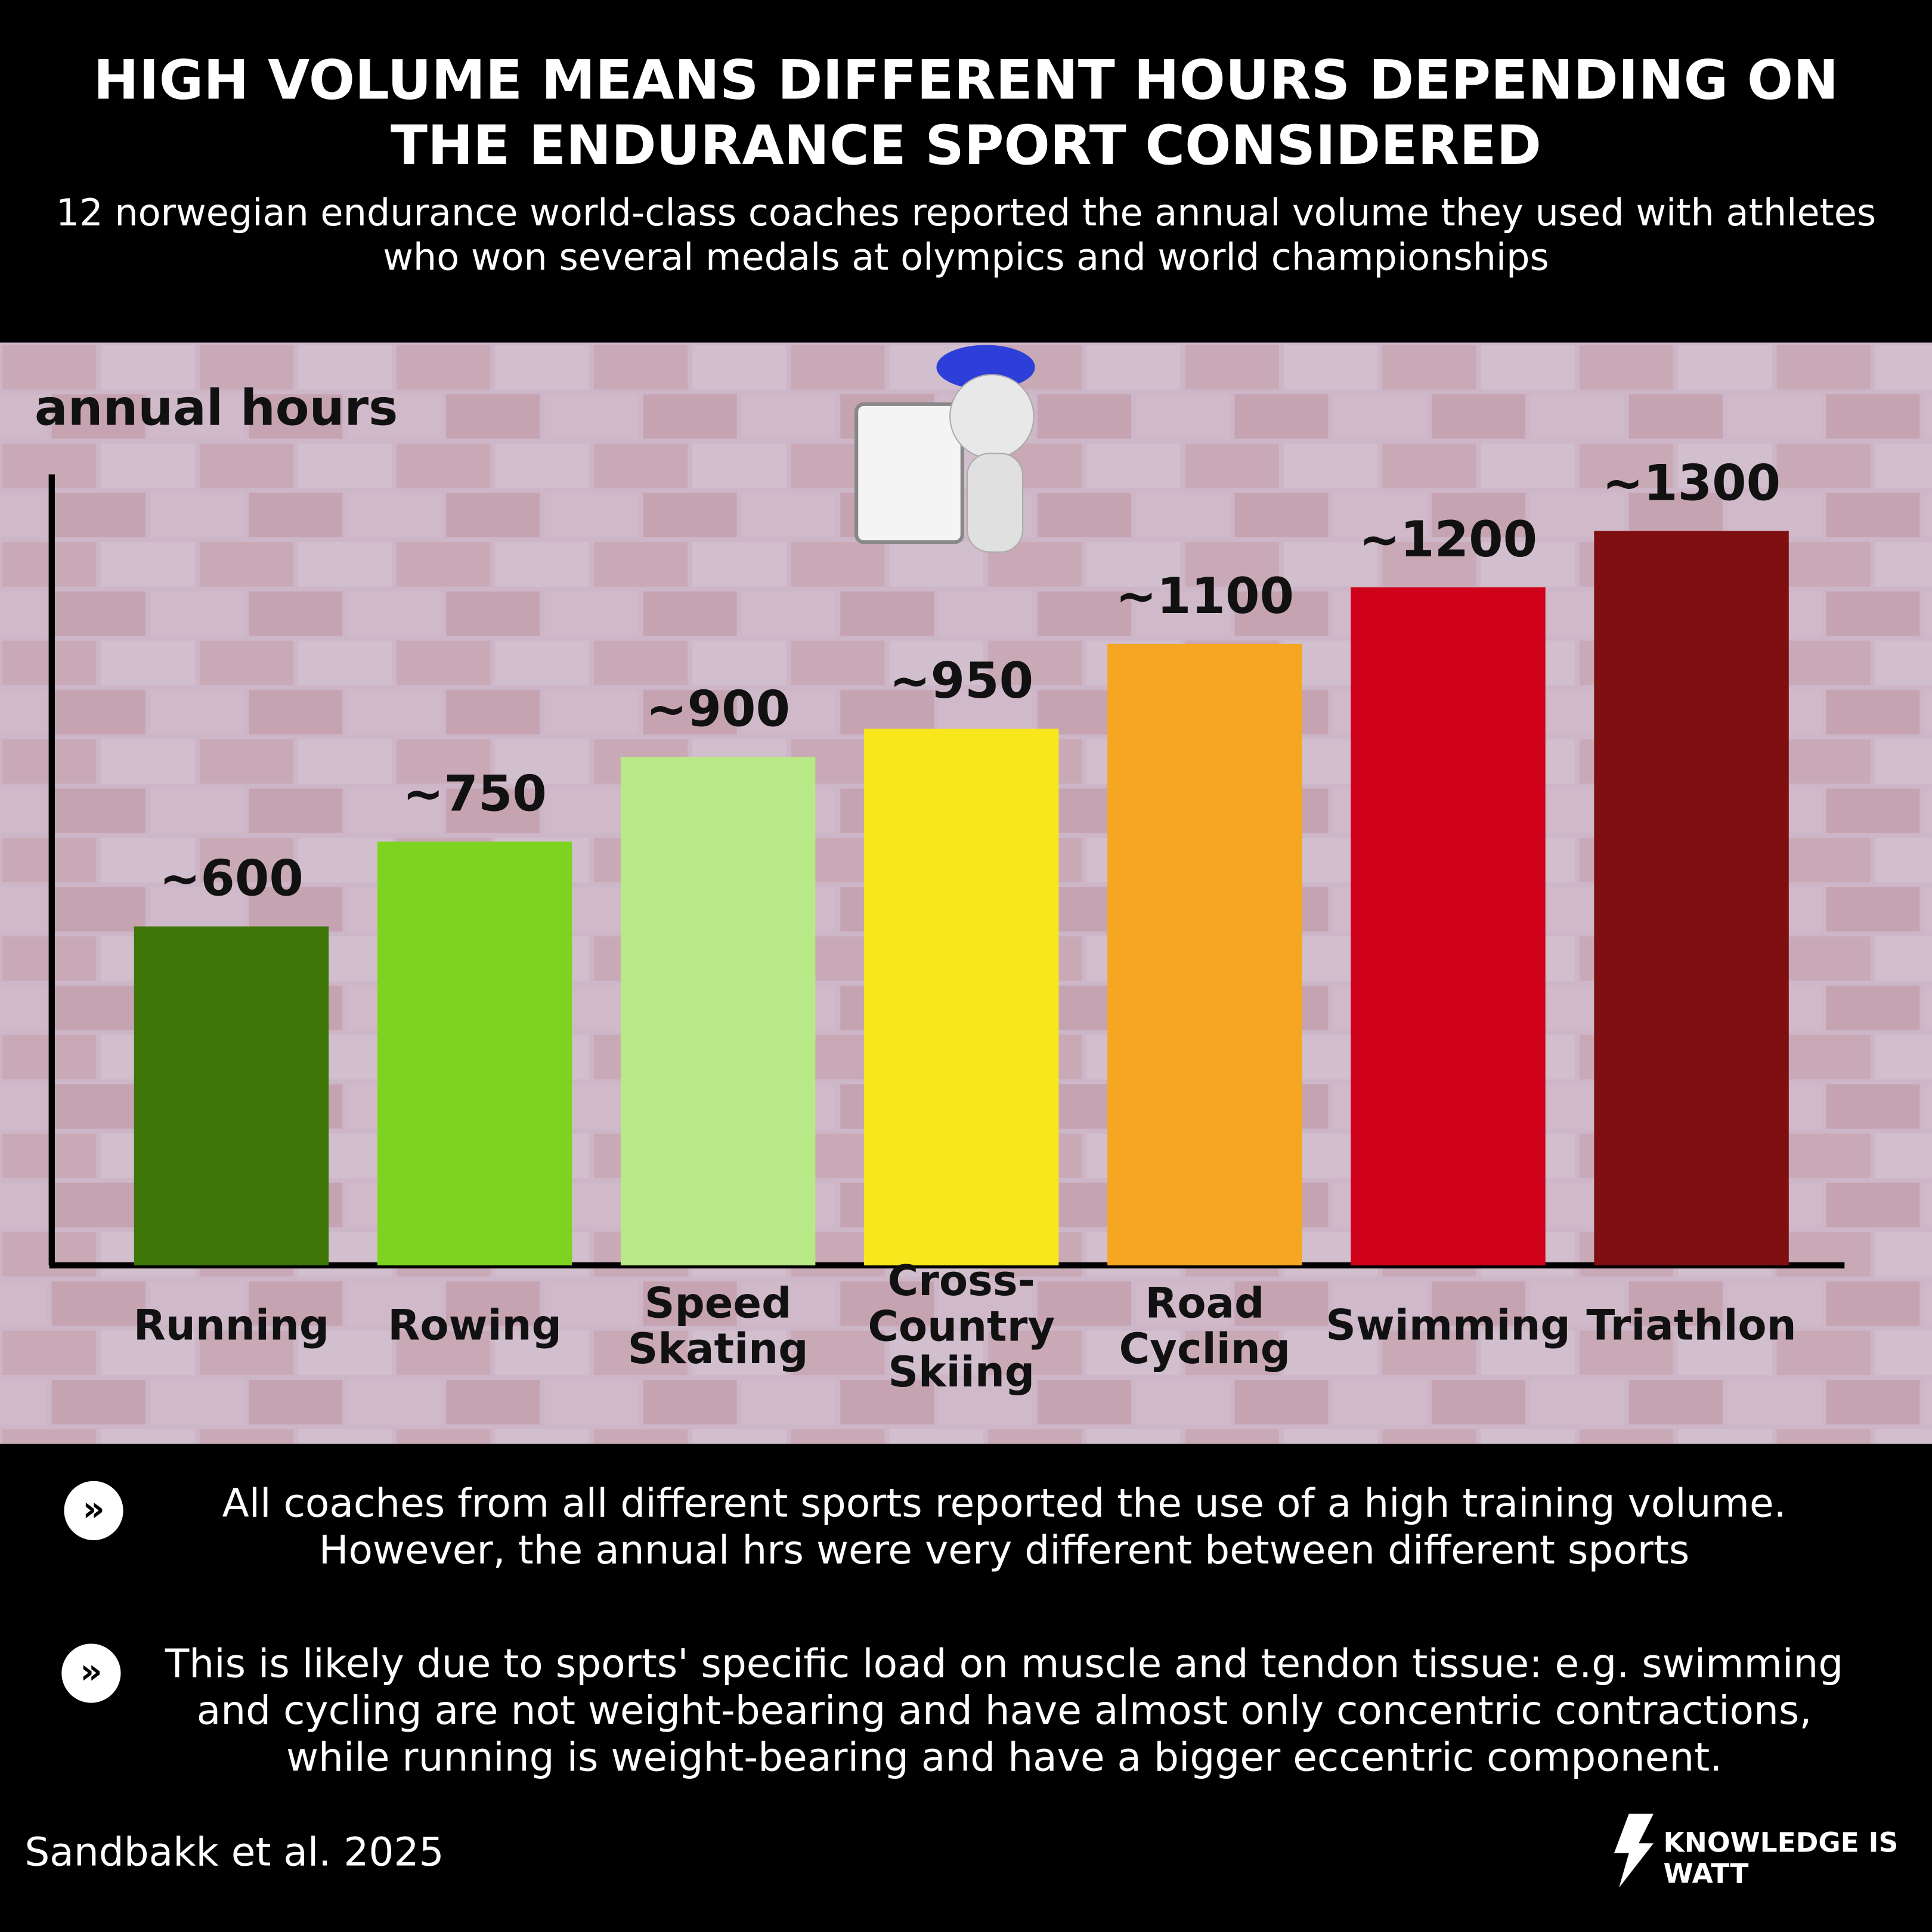 The image size is (1932, 1932). What do you see at coordinates (1204, 1326) in the screenshot?
I see `x-tick-label: Road Cycling` at bounding box center [1204, 1326].